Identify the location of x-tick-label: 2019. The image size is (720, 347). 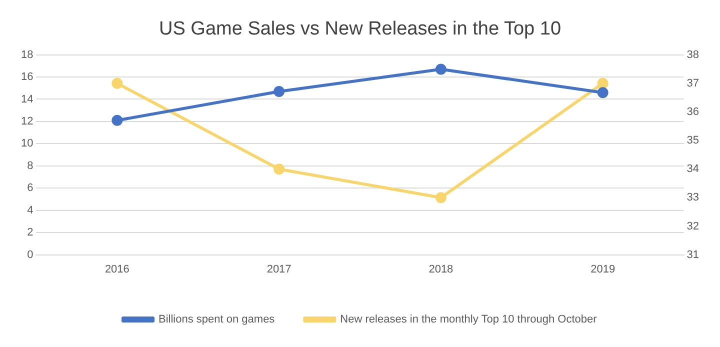
(603, 269).